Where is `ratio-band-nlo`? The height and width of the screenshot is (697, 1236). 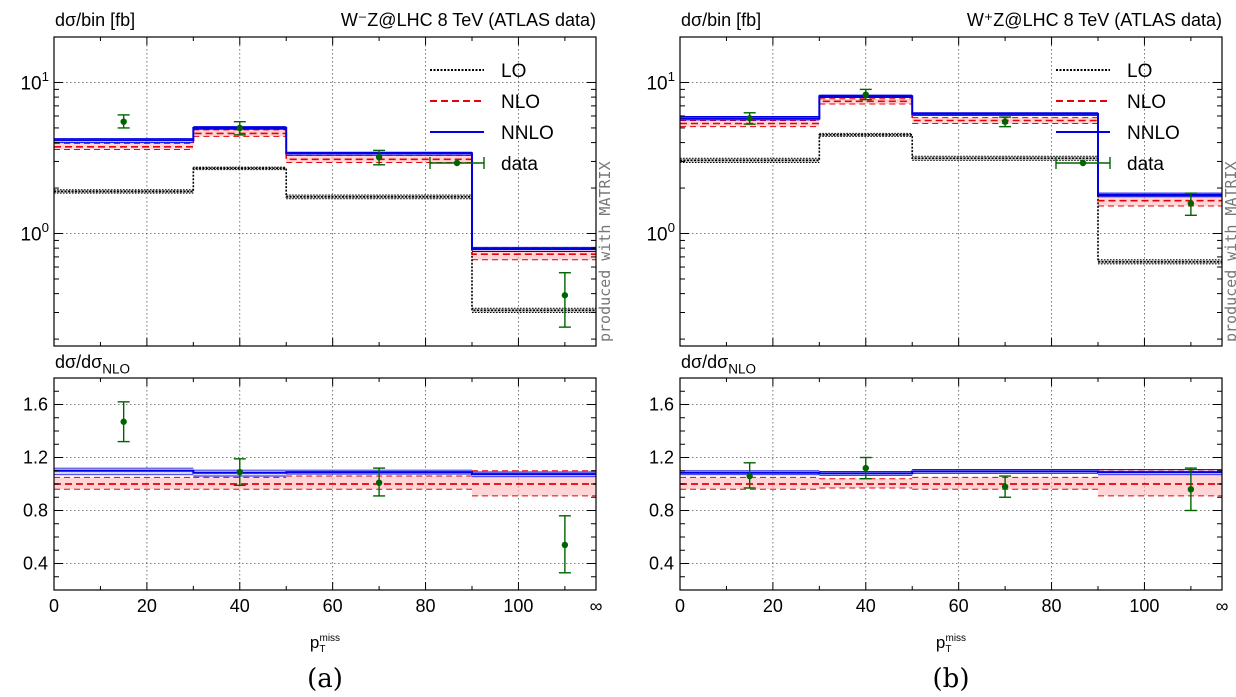 ratio-band-nlo is located at coordinates (866, 483).